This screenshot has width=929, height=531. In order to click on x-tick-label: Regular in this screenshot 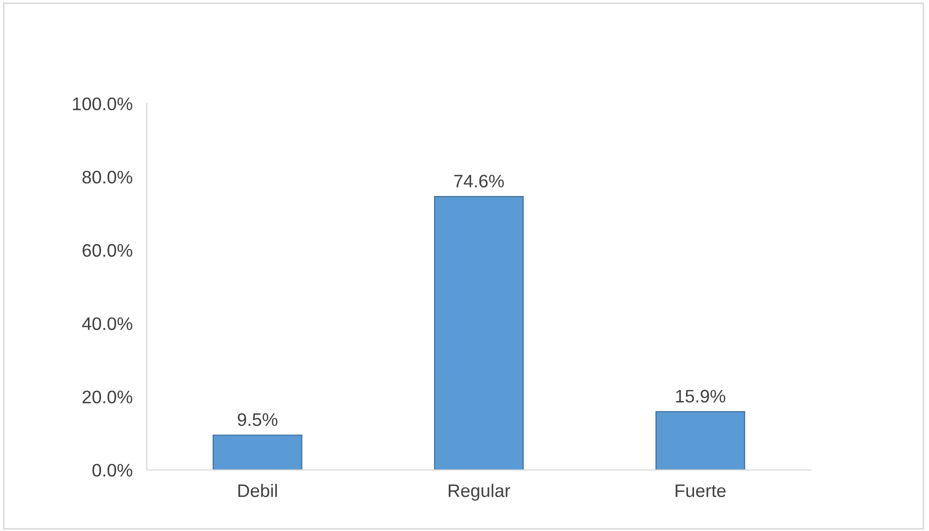, I will do `click(479, 492)`.